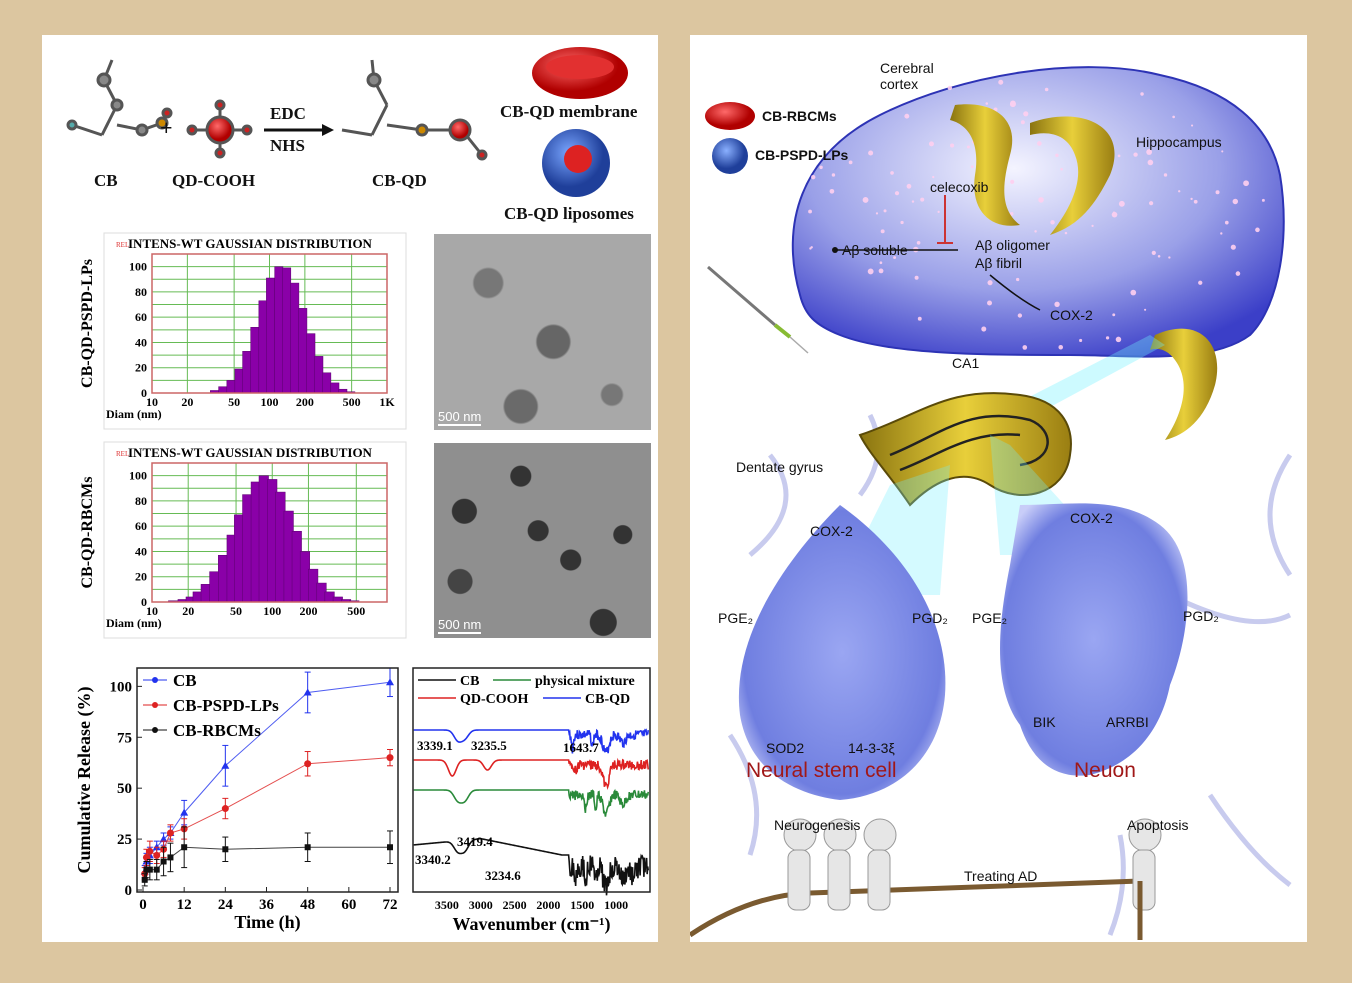 The width and height of the screenshot is (1352, 983). I want to click on label-ab-fibril: Aβ fibril, so click(998, 263).